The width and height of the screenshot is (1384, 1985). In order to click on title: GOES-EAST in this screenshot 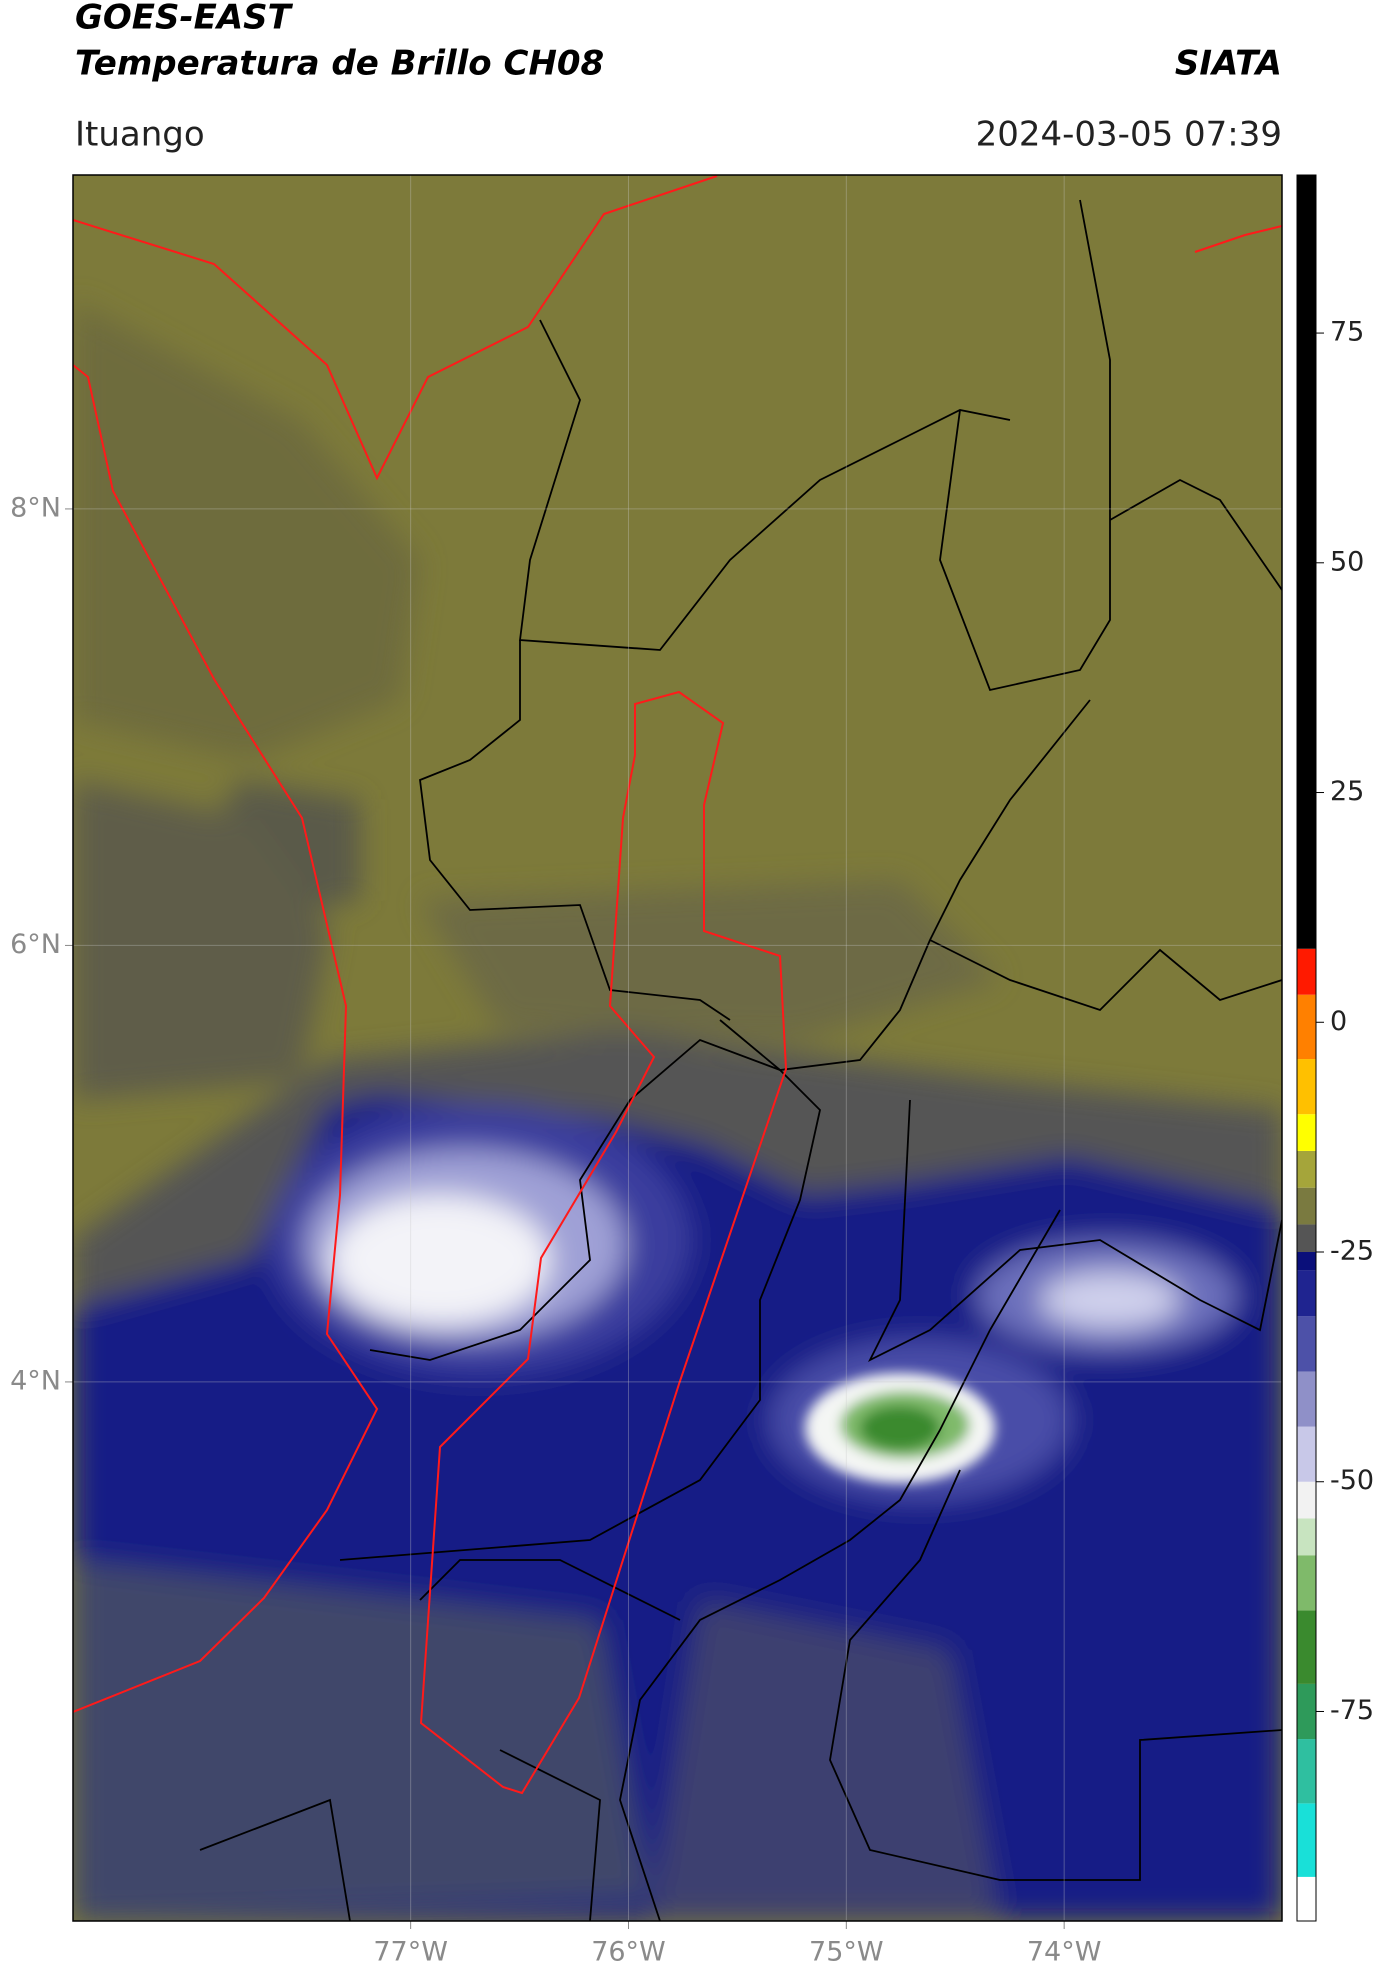, I will do `click(184, 19)`.